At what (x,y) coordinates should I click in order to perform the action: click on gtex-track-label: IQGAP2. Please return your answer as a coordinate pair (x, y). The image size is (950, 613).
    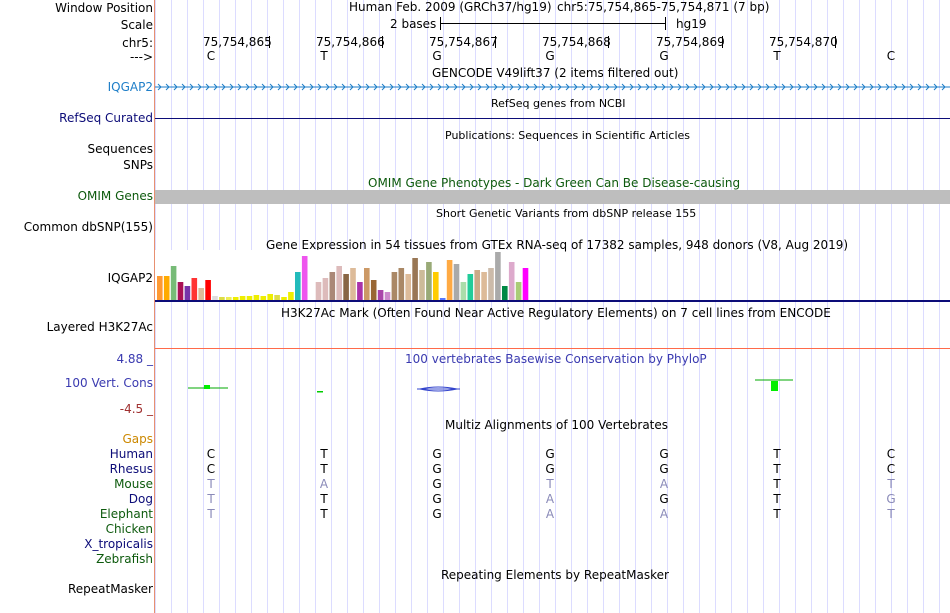
    Looking at the image, I should click on (130, 278).